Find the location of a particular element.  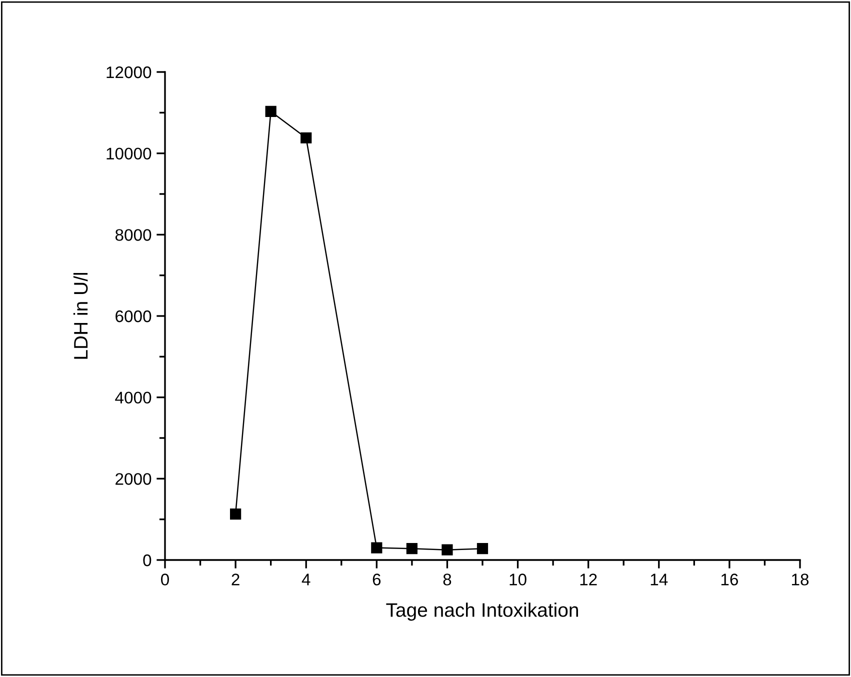

x-tick-label: 6 is located at coordinates (376, 580).